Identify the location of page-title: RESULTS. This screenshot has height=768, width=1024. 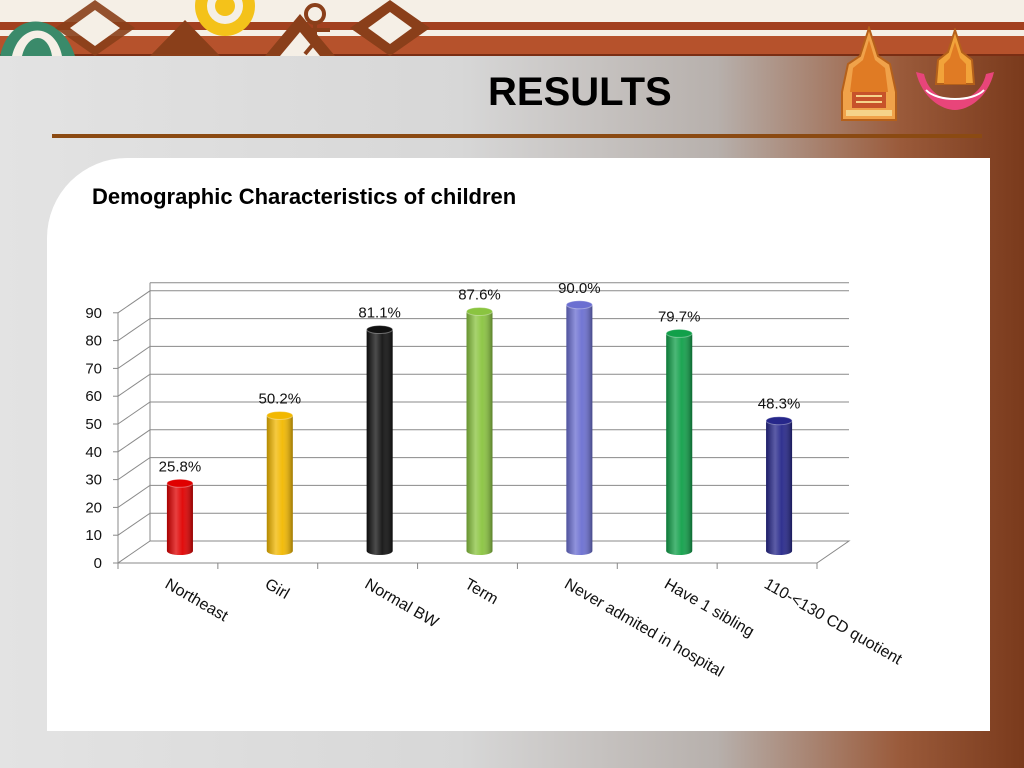
(580, 92).